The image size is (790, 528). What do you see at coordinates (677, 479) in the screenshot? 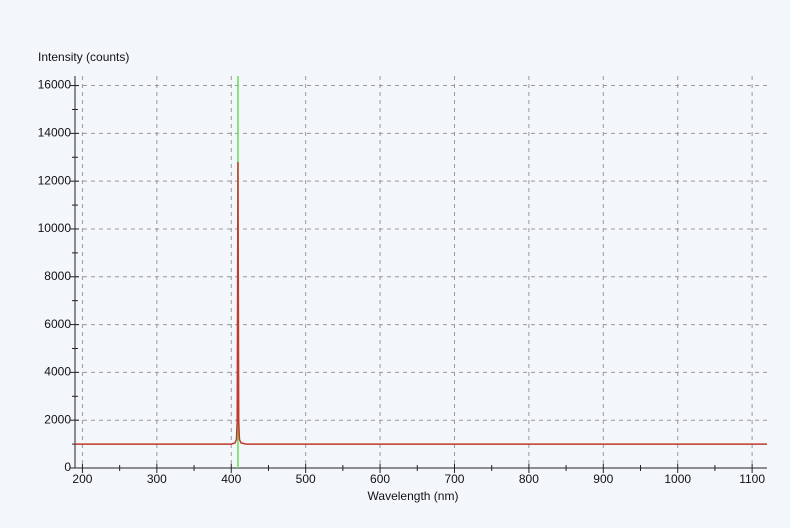
I see `x-tick-label: 1000` at bounding box center [677, 479].